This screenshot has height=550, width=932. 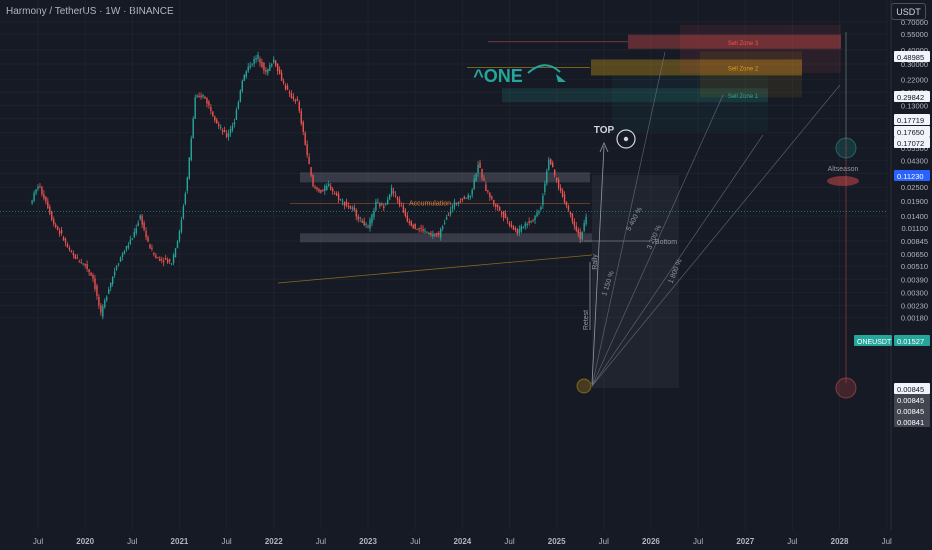 I want to click on altseason-top-marker, so click(x=846, y=148).